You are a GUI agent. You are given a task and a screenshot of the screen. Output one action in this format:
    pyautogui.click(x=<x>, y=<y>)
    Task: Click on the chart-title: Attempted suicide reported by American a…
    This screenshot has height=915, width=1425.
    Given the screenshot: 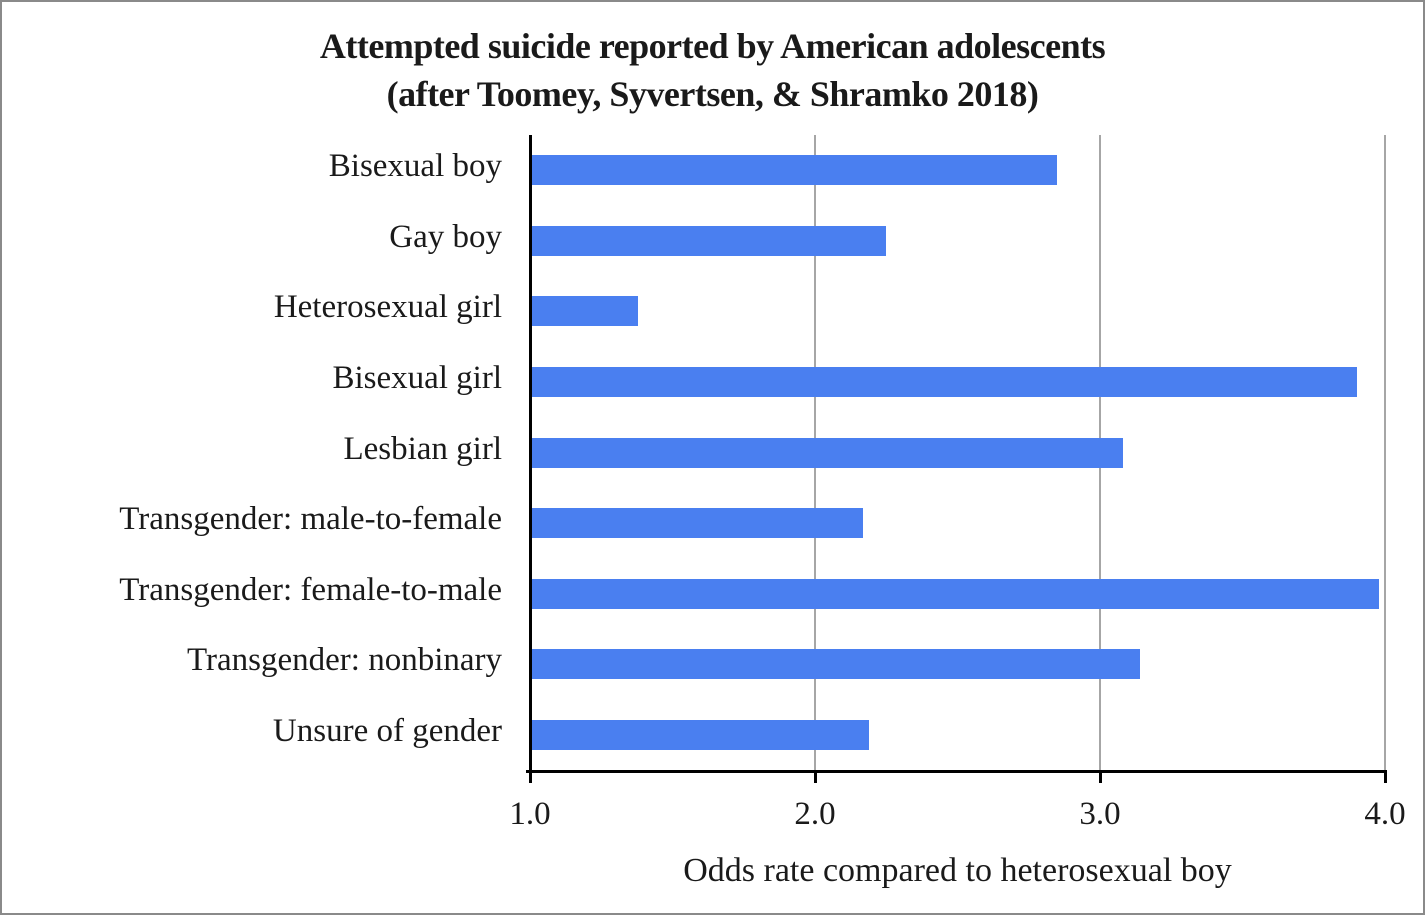 What is the action you would take?
    pyautogui.click(x=712, y=70)
    